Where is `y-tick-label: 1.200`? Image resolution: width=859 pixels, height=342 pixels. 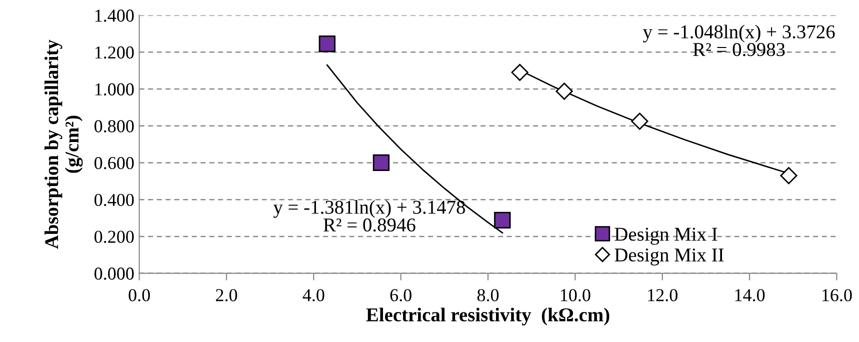
y-tick-label: 1.200 is located at coordinates (114, 52).